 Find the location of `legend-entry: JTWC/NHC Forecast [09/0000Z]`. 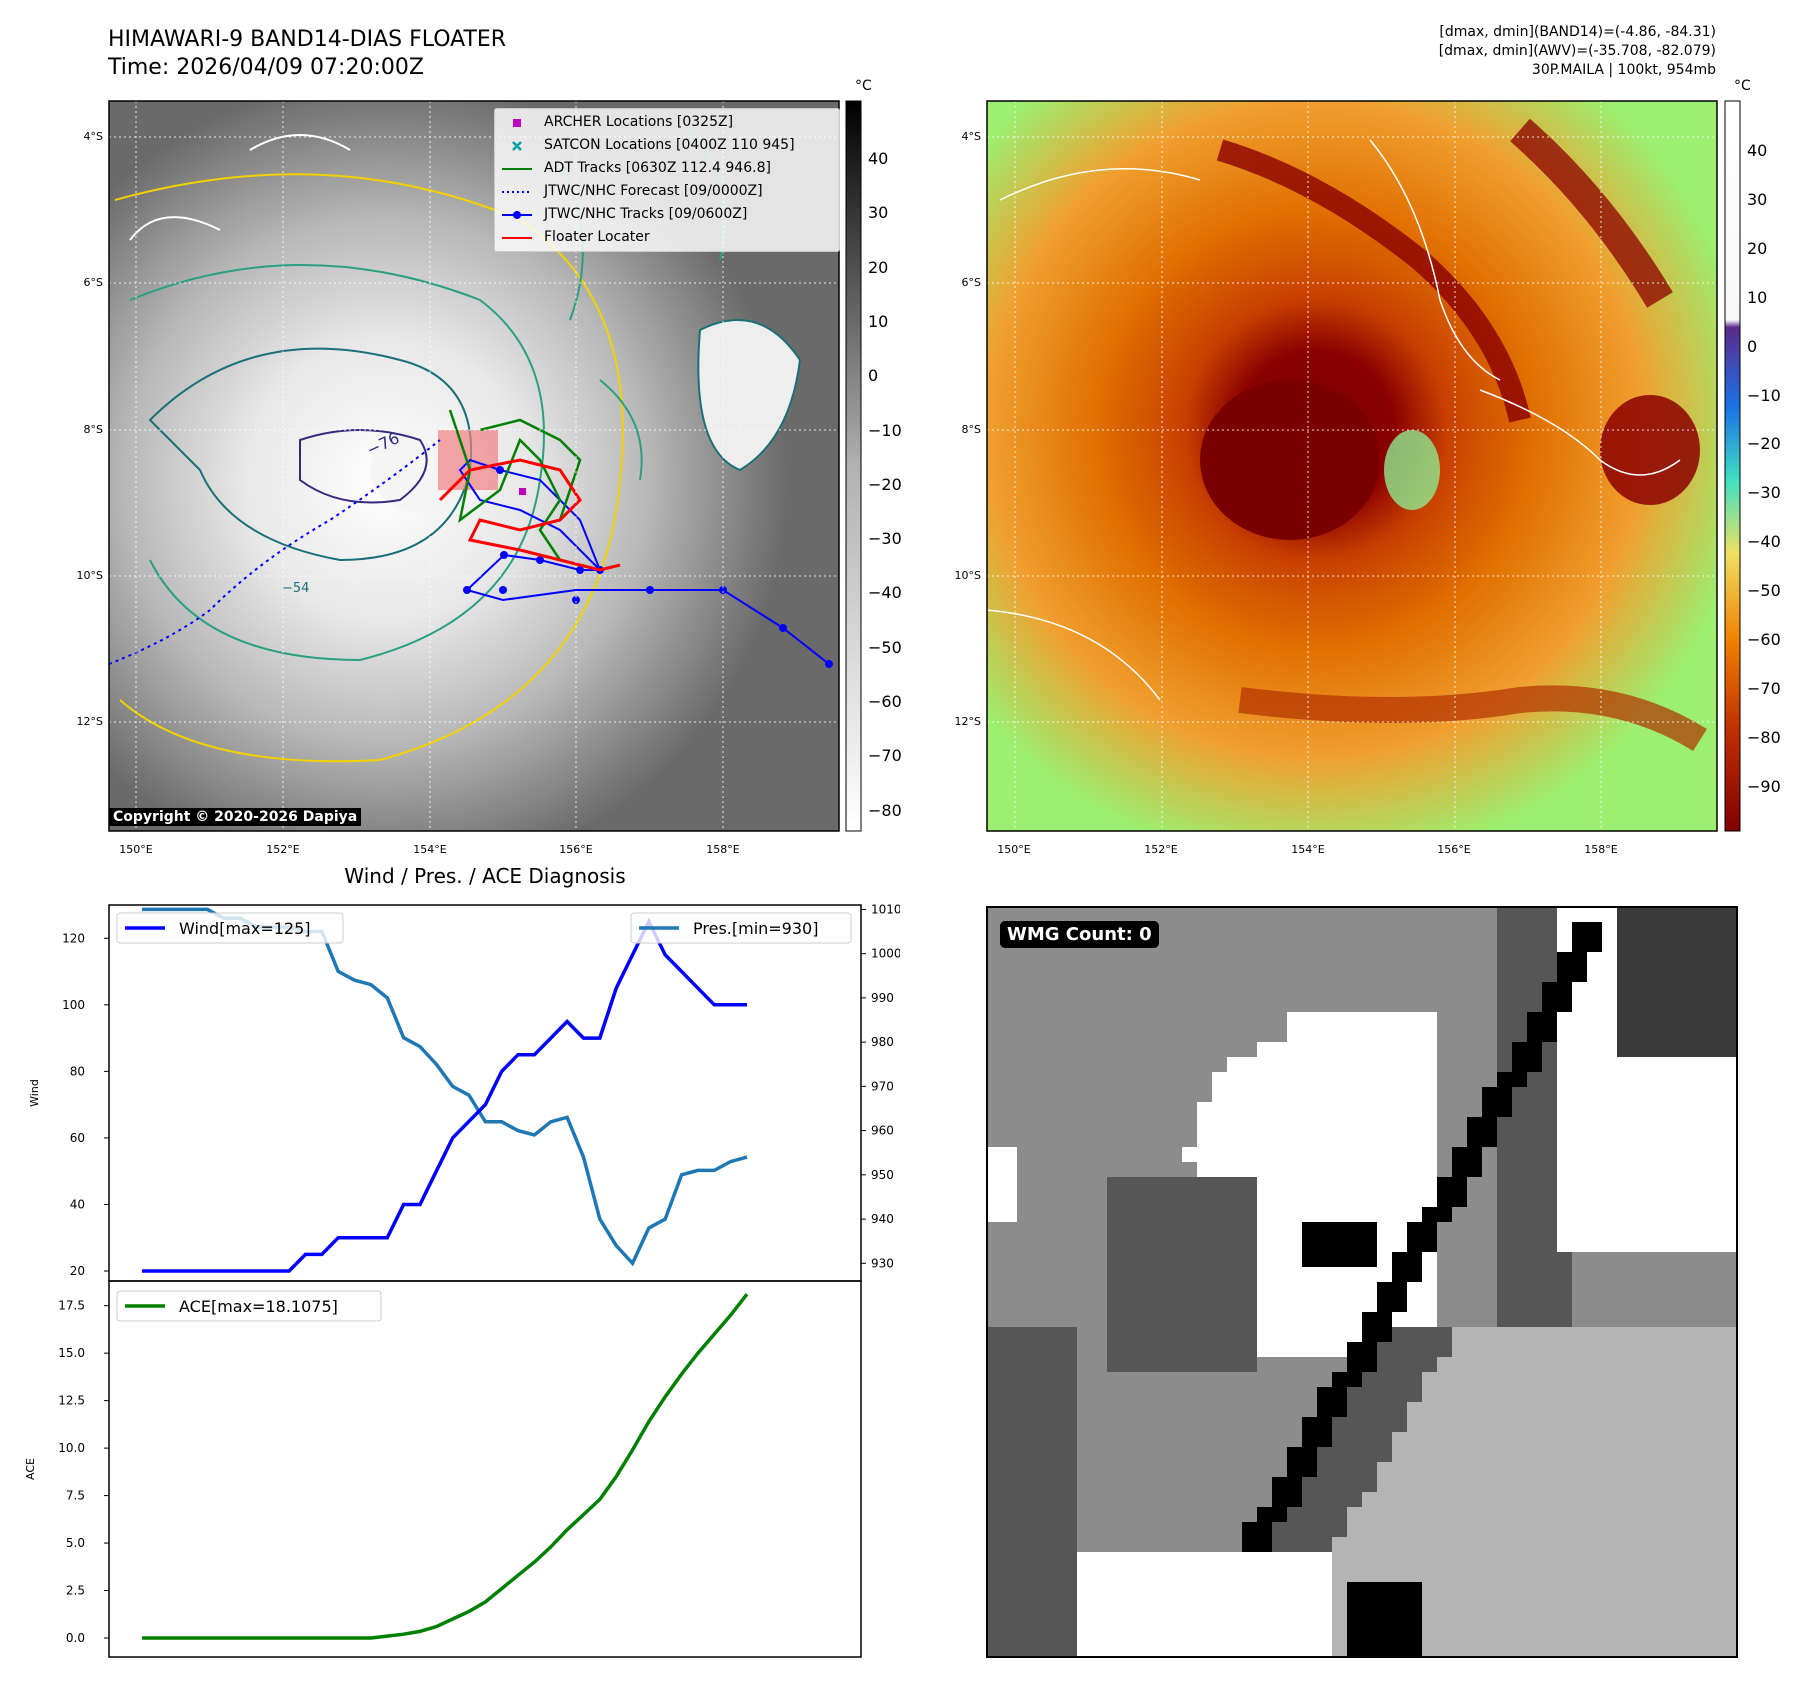

legend-entry: JTWC/NHC Forecast [09/0000Z] is located at coordinates (670, 192).